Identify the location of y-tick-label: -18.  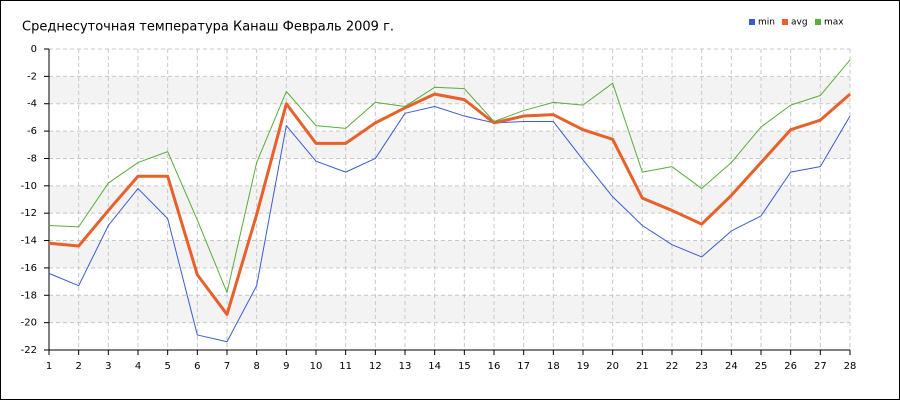
(29, 295).